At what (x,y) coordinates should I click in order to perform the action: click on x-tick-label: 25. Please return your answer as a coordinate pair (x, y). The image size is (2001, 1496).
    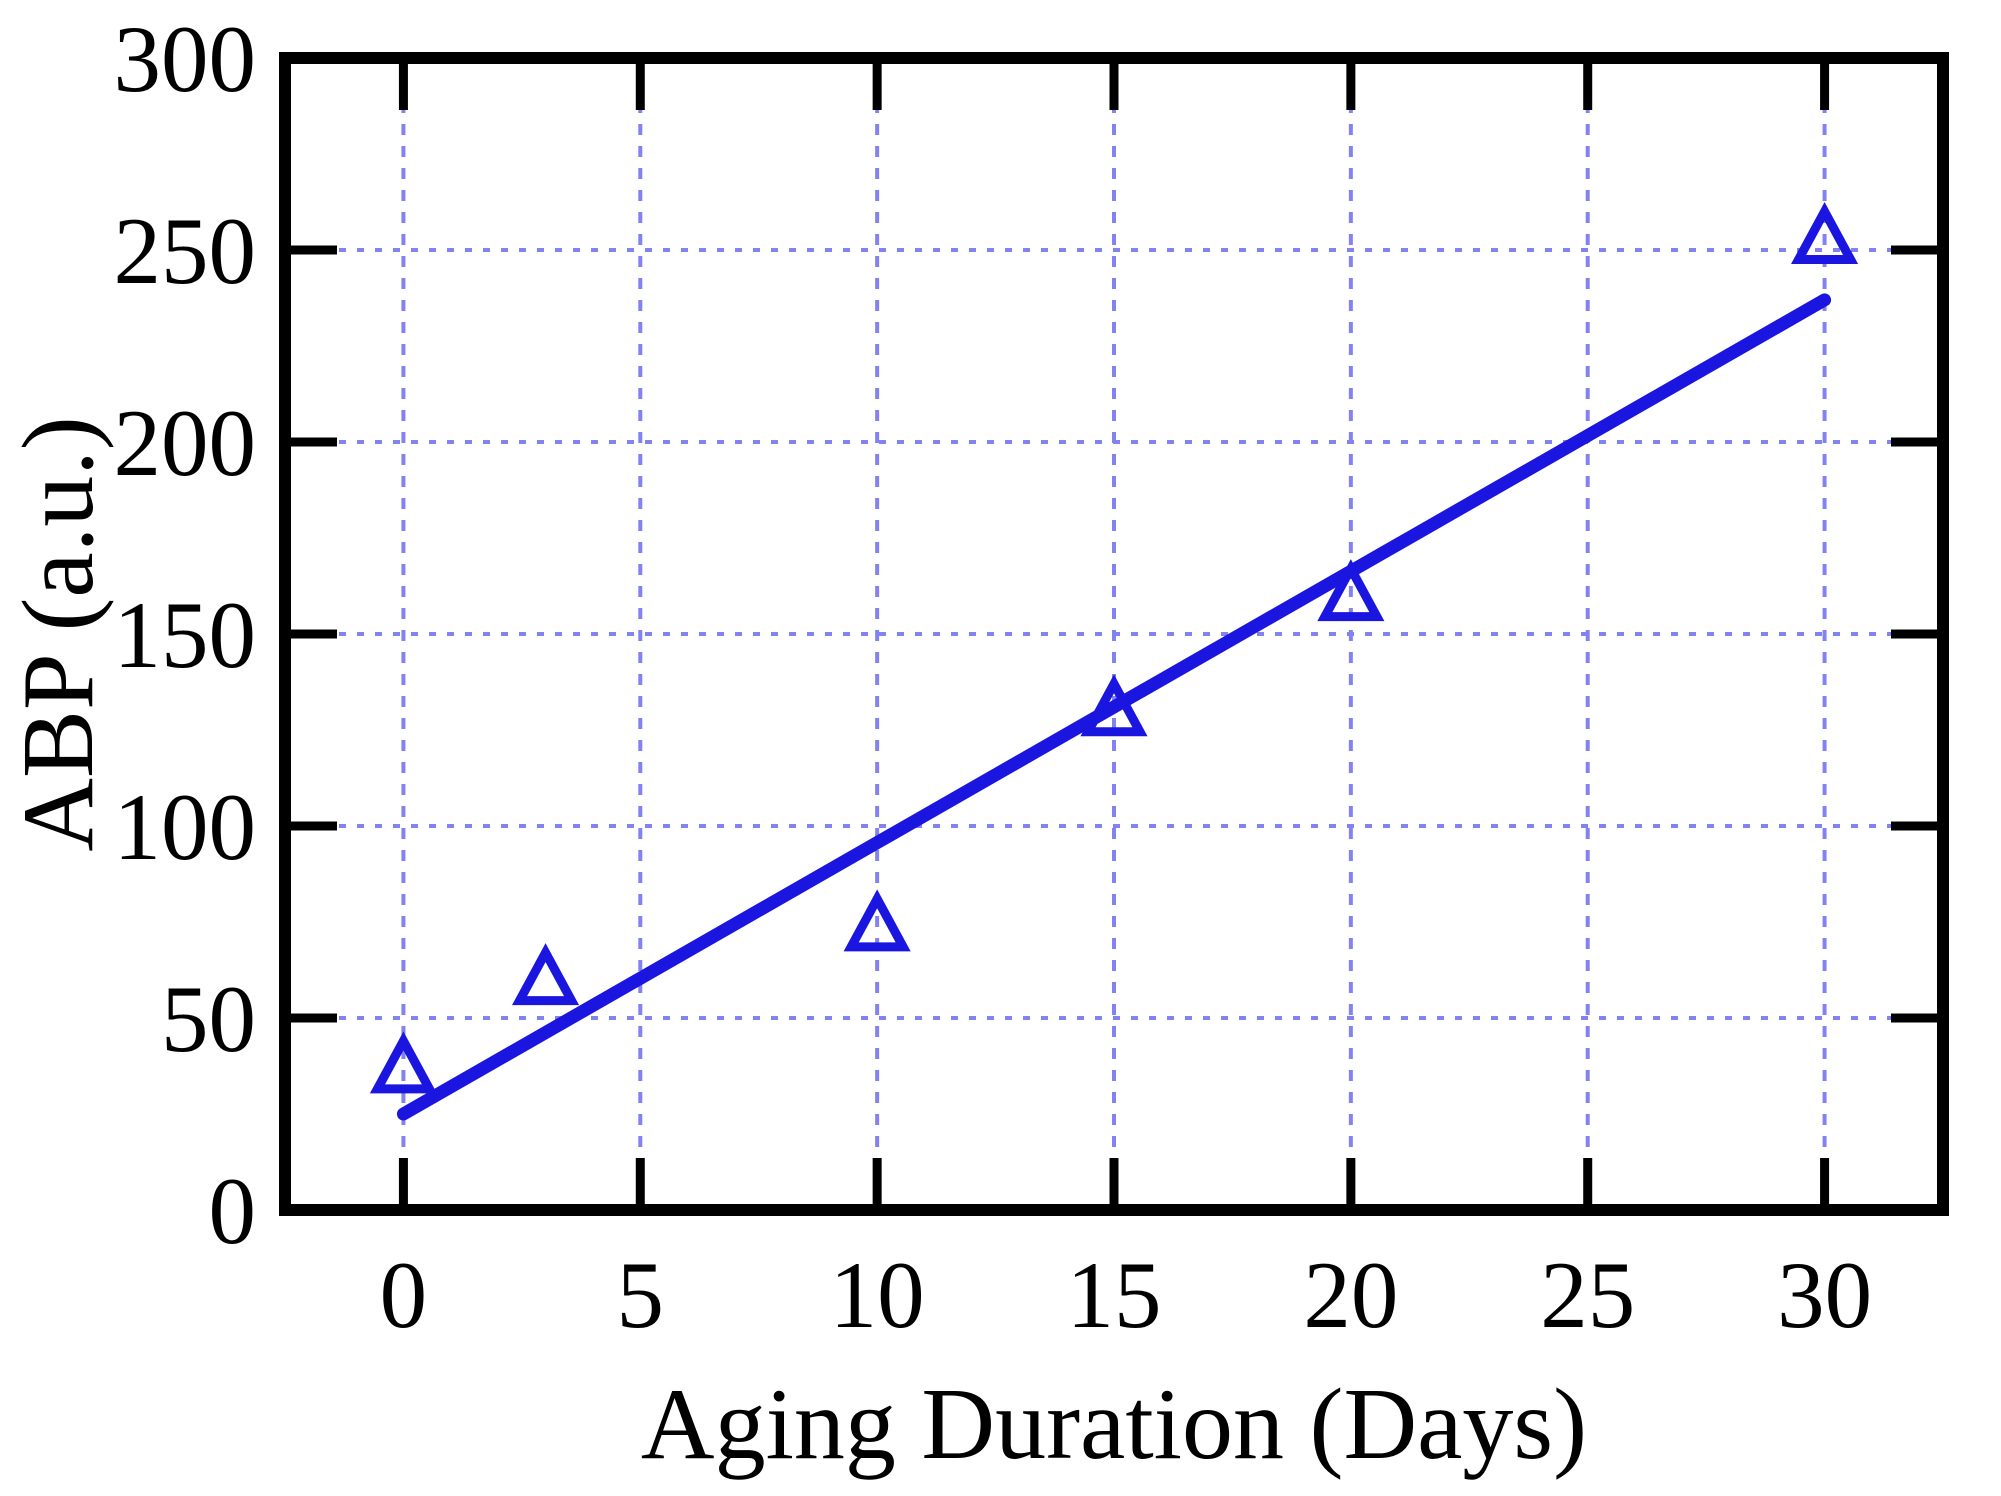
    Looking at the image, I should click on (1587, 1295).